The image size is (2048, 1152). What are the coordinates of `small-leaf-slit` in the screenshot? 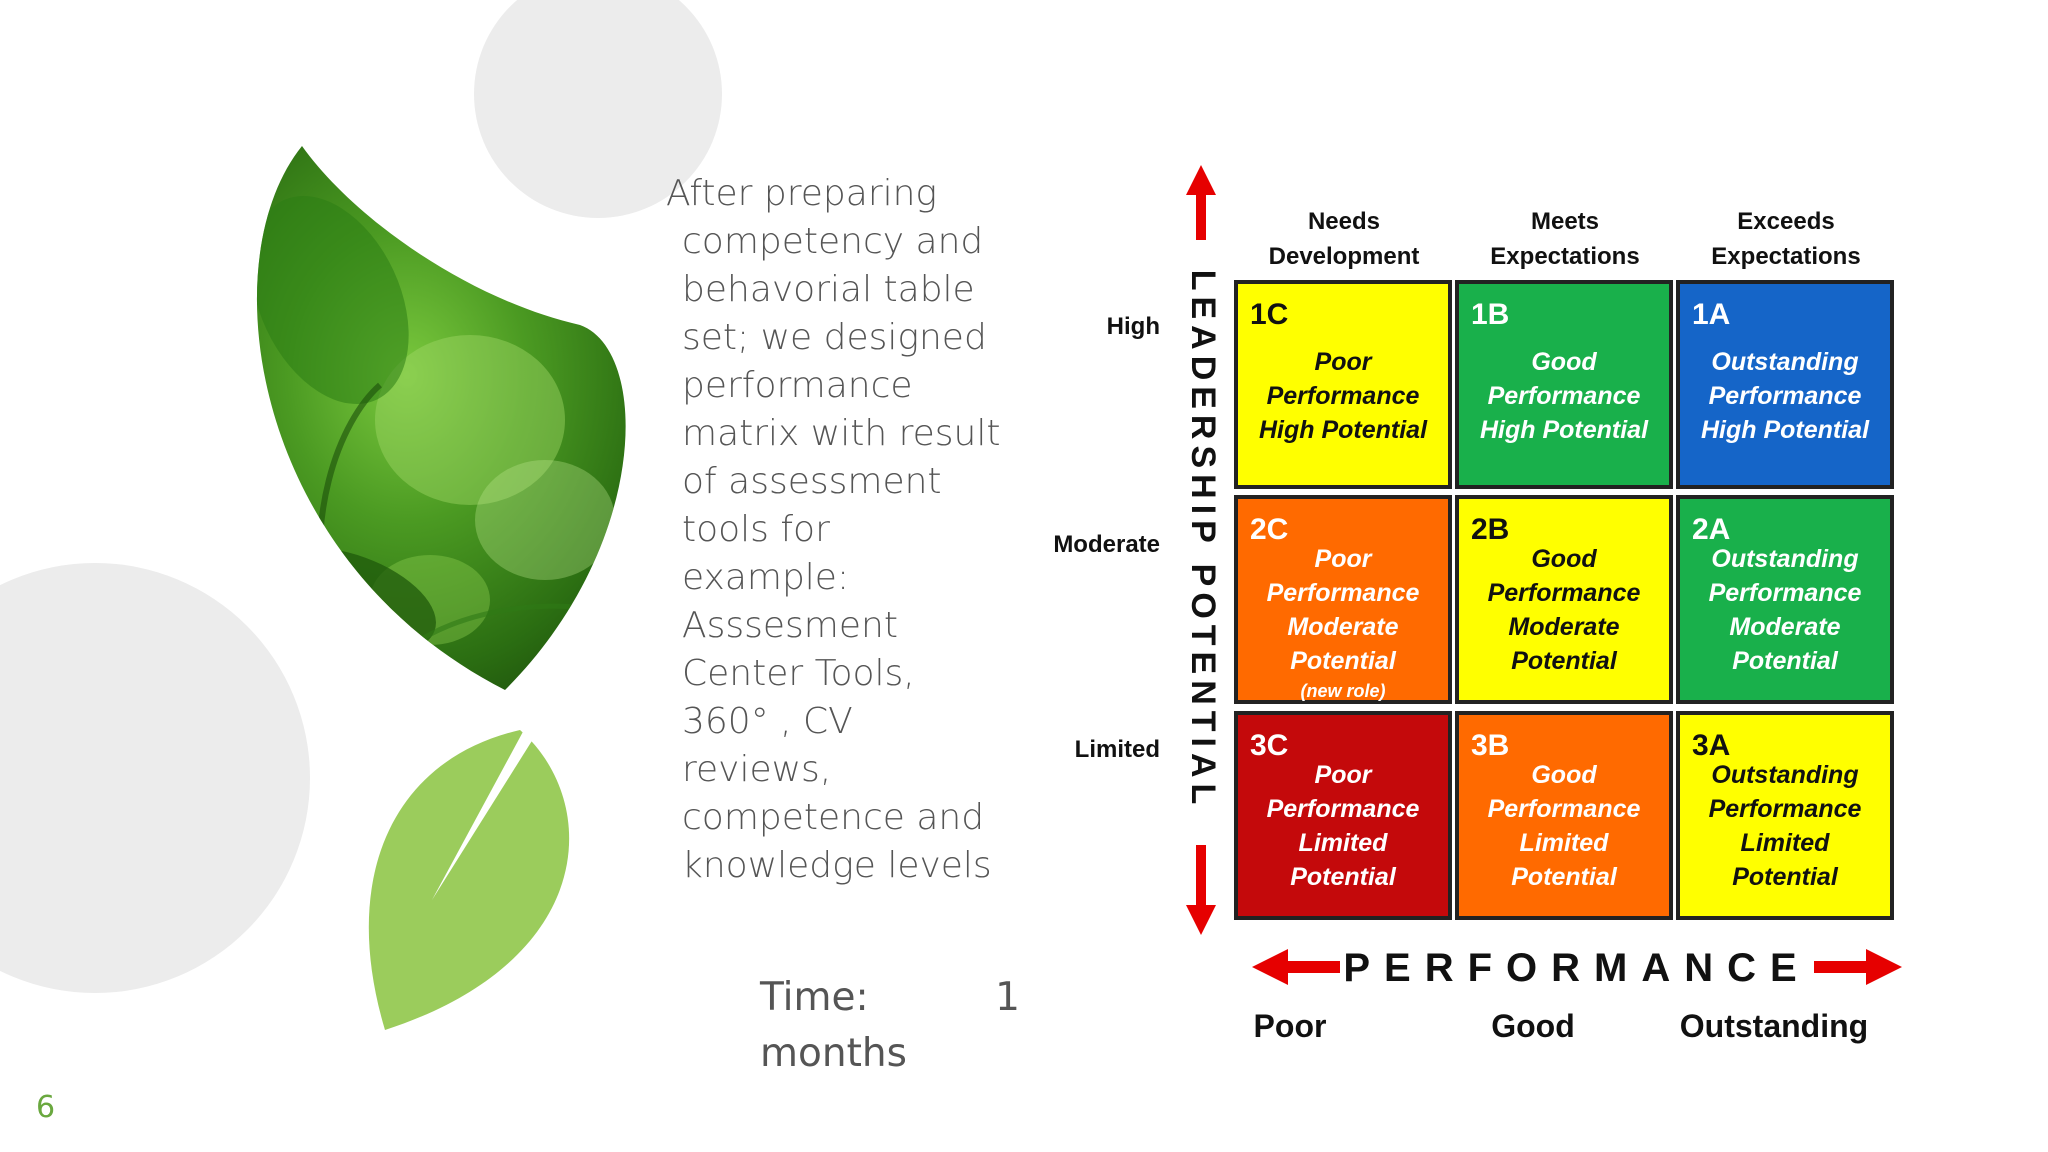 It's located at (486, 814).